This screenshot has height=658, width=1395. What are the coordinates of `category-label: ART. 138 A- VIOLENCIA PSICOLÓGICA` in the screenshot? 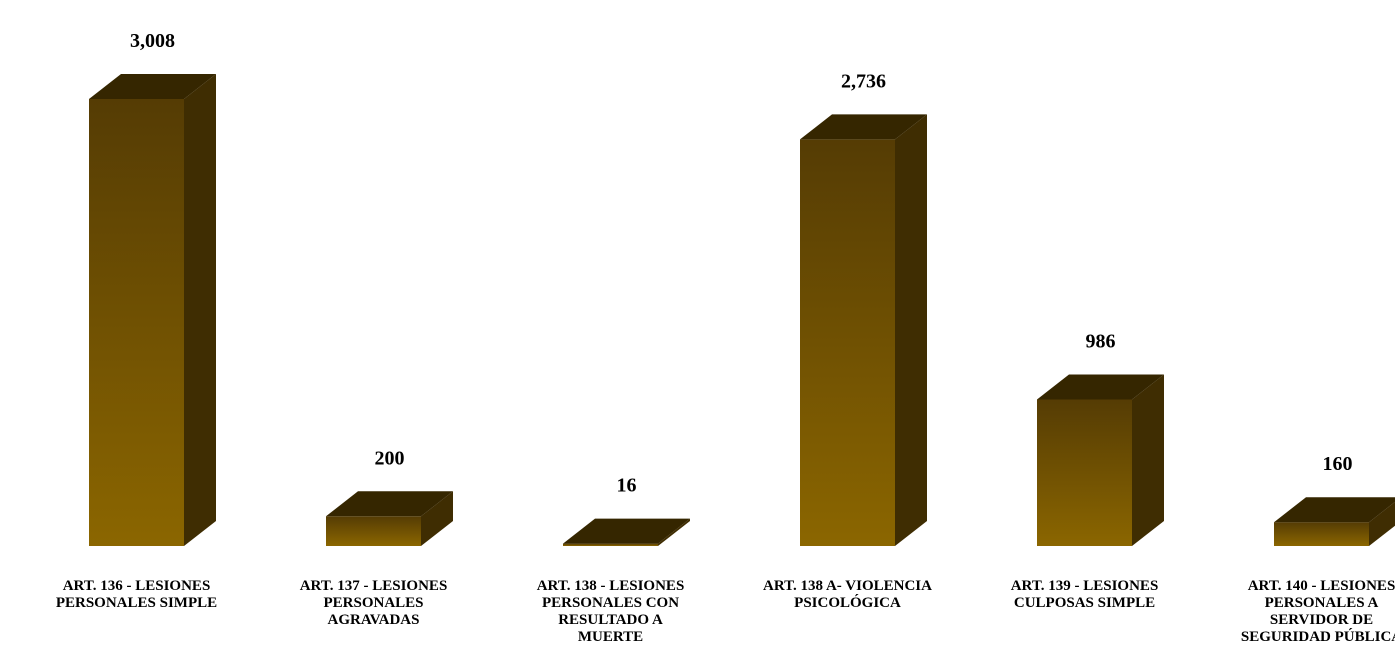 It's located at (847, 594).